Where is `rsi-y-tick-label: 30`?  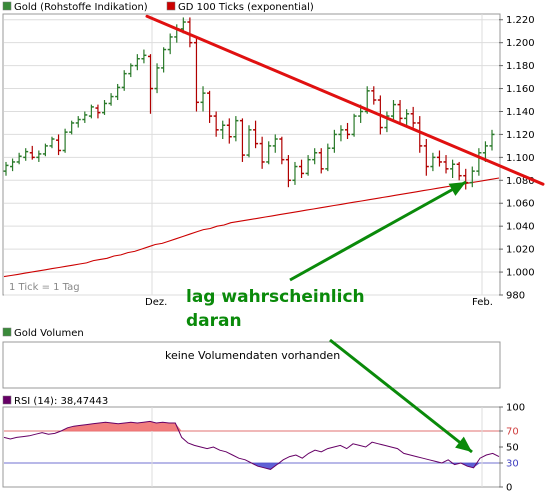
rsi-y-tick-label: 30 is located at coordinates (512, 464).